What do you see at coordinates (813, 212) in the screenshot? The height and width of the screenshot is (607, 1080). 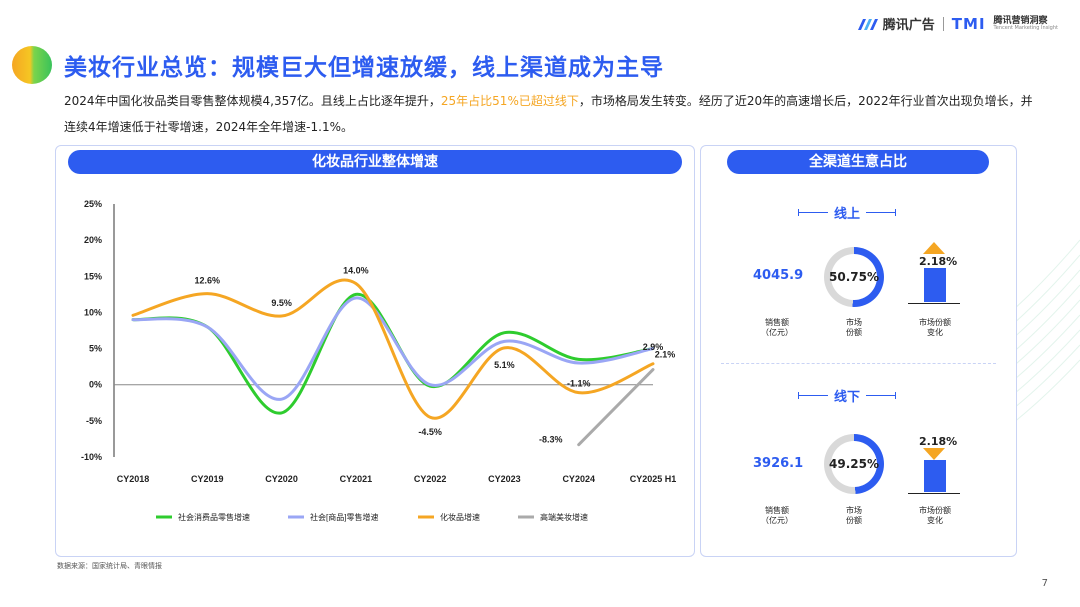 I see `online-label-line-left` at bounding box center [813, 212].